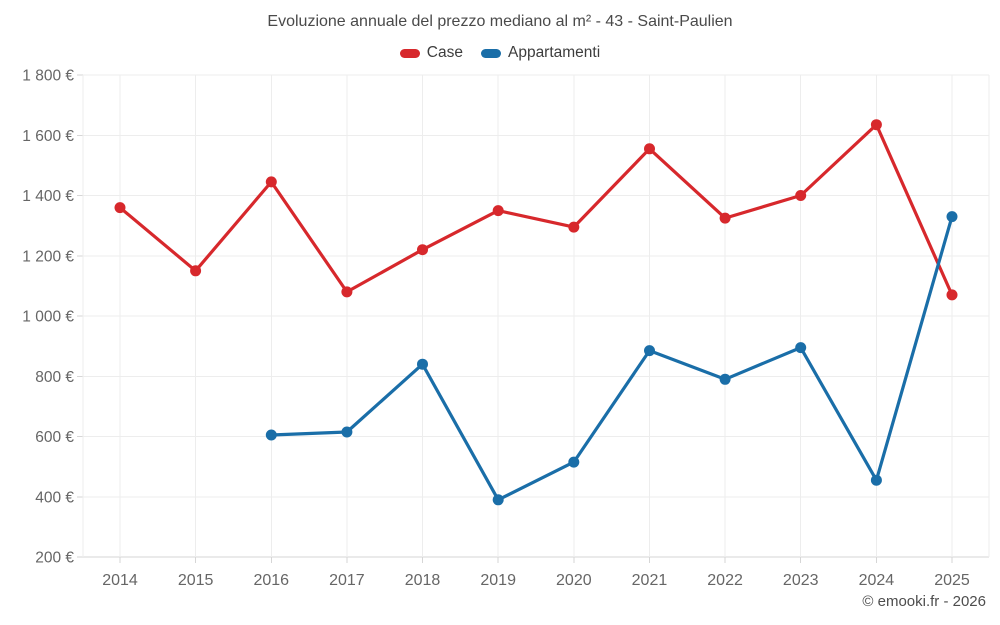 This screenshot has height=625, width=1000. What do you see at coordinates (54, 377) in the screenshot?
I see `svg-text: 800 €` at bounding box center [54, 377].